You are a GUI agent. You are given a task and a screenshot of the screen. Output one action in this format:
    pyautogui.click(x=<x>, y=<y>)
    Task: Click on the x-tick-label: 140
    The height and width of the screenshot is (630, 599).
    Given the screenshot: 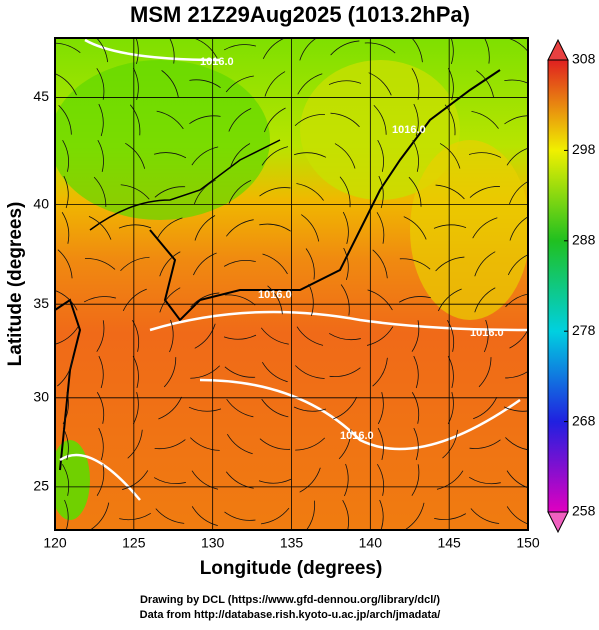 What is the action you would take?
    pyautogui.click(x=371, y=543)
    